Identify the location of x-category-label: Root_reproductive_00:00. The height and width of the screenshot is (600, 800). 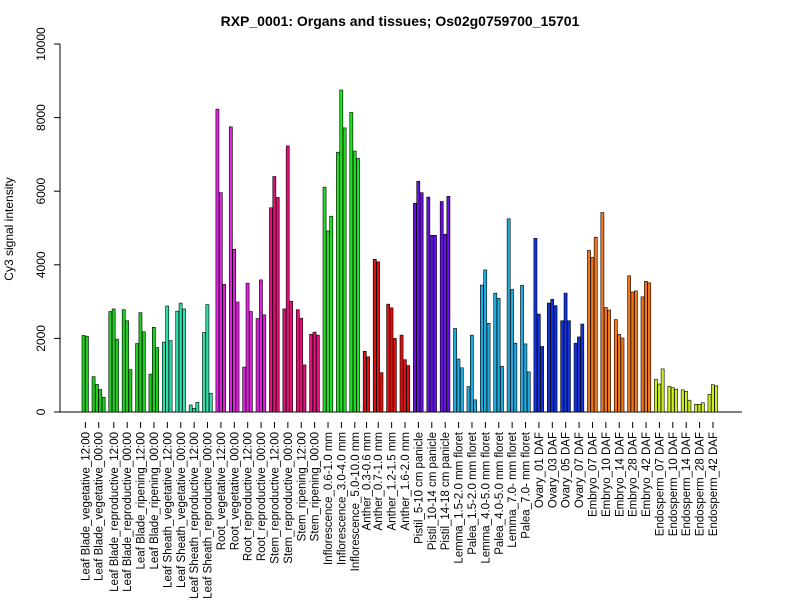
(262, 496).